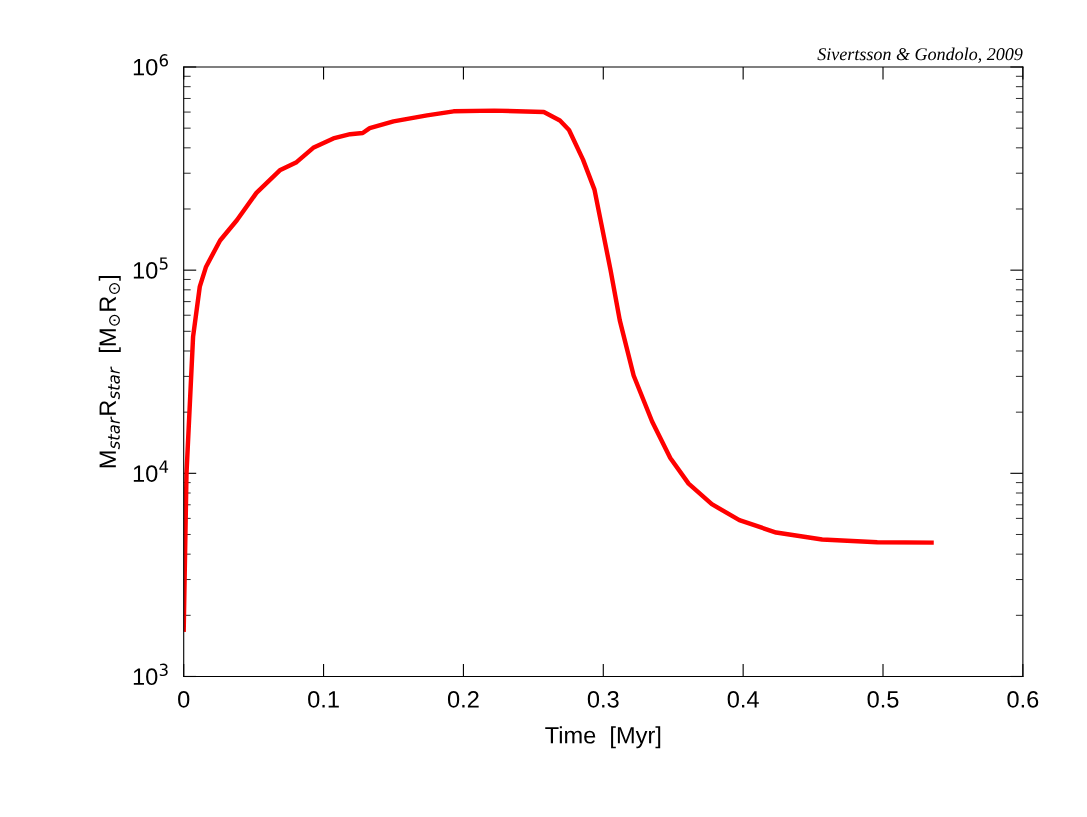  What do you see at coordinates (323, 699) in the screenshot?
I see `x-tick-label: 0.1` at bounding box center [323, 699].